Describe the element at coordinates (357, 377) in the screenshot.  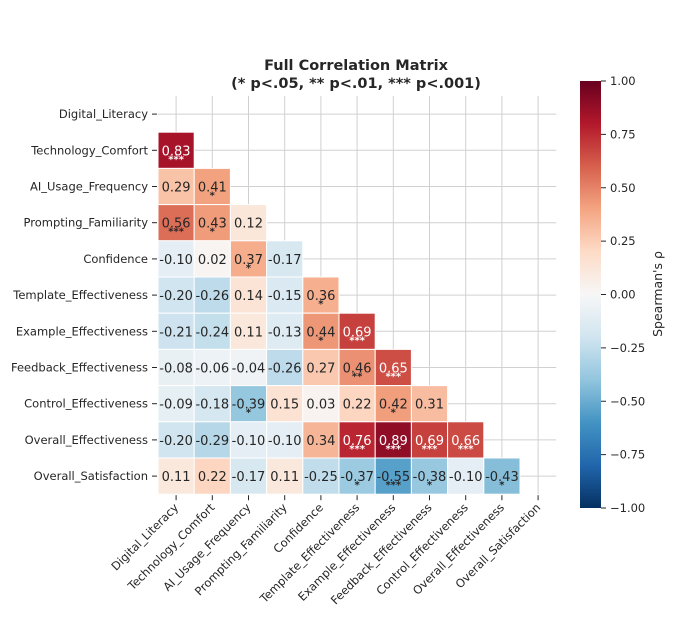
I see `cell-significance-label: **` at that location.